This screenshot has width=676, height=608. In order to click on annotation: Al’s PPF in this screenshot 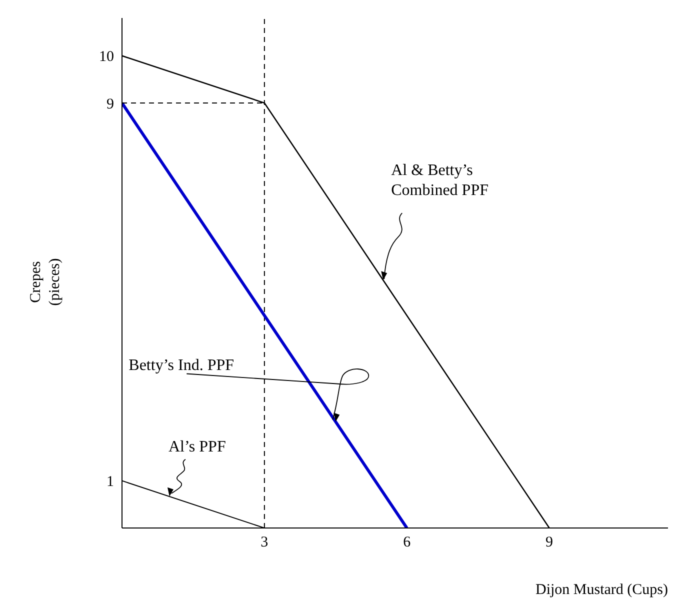, I will do `click(197, 447)`.